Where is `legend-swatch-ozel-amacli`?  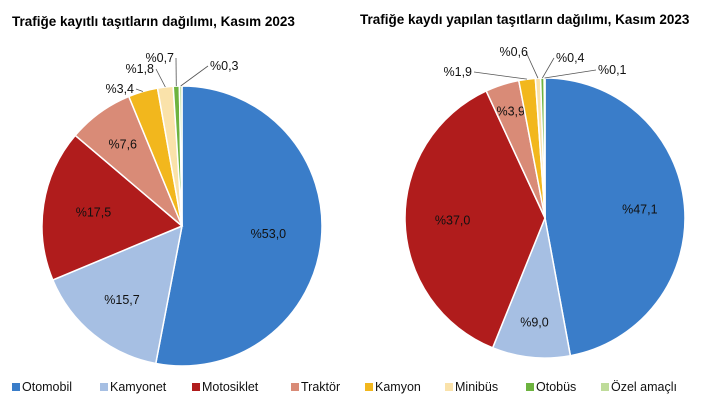 legend-swatch-ozel-amacli is located at coordinates (605, 387).